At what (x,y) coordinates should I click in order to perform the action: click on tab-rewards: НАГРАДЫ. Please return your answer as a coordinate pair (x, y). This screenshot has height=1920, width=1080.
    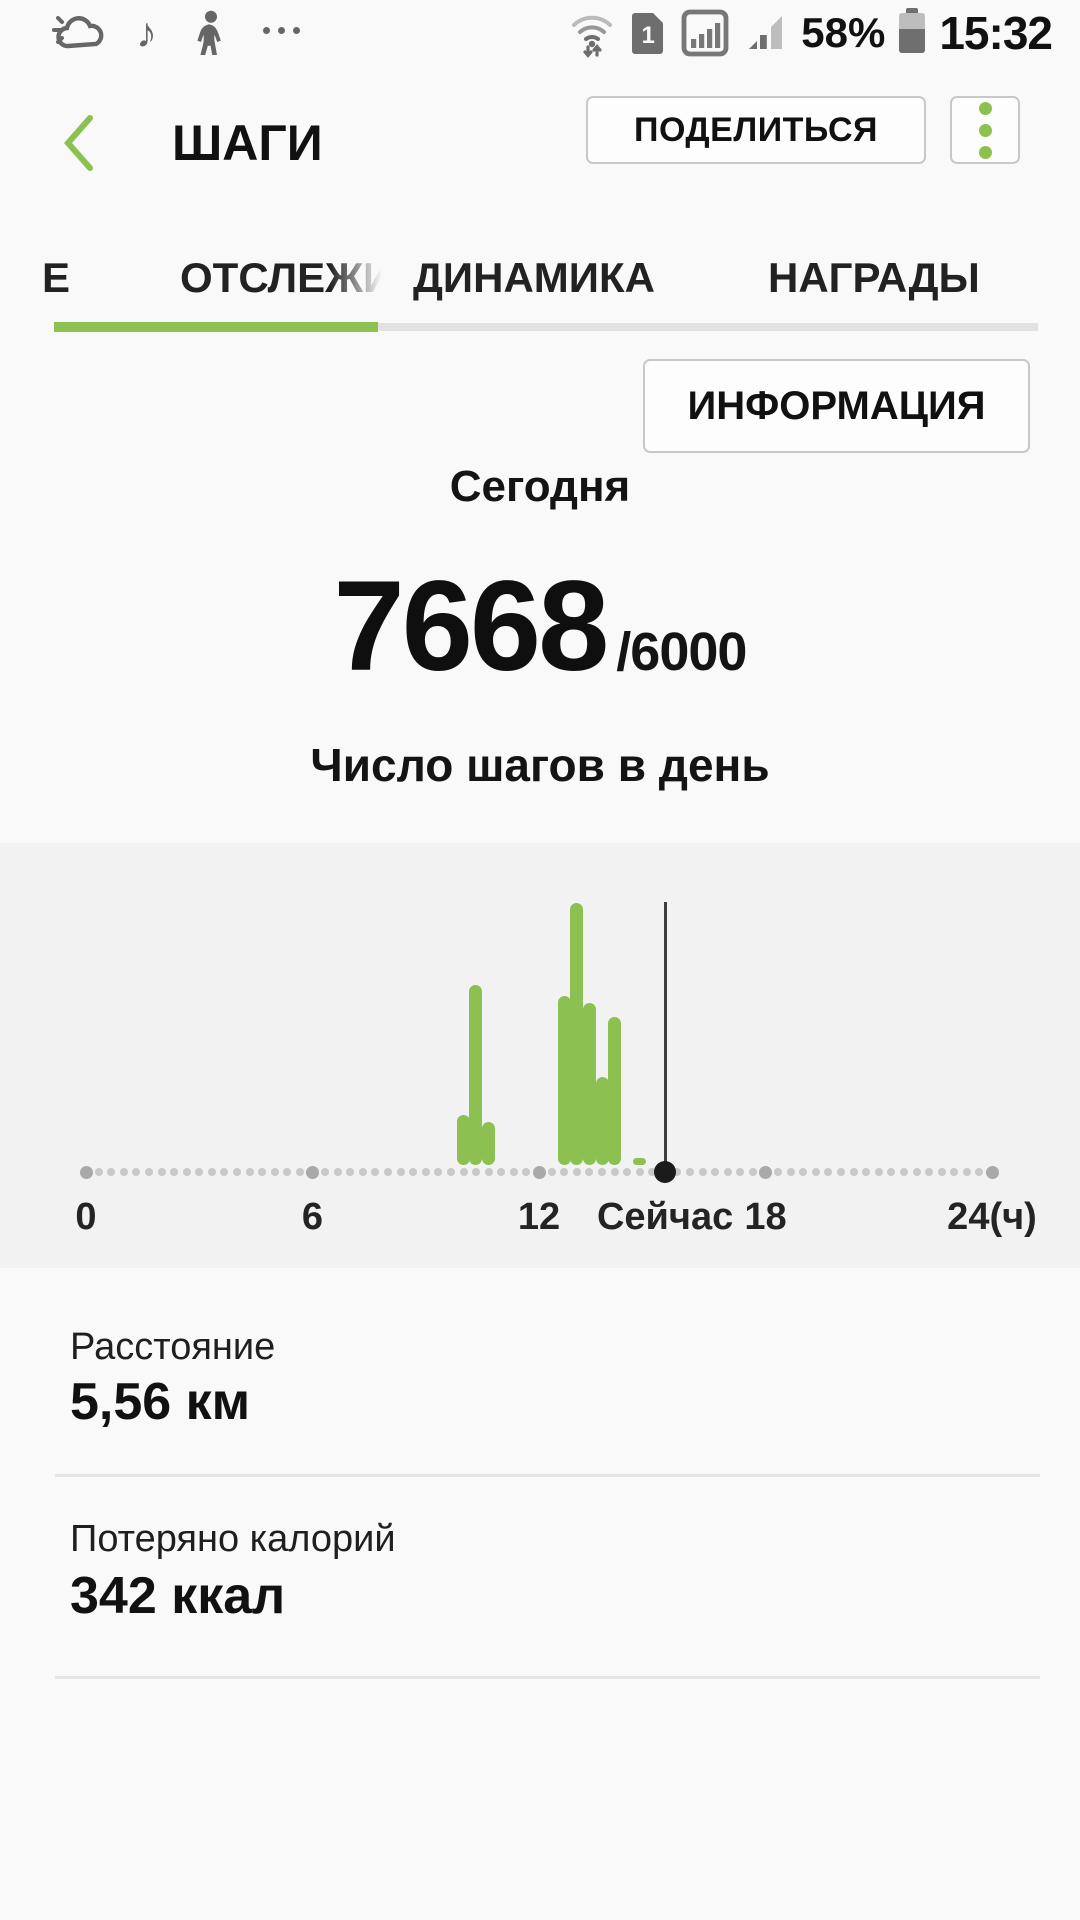
    Looking at the image, I should click on (874, 277).